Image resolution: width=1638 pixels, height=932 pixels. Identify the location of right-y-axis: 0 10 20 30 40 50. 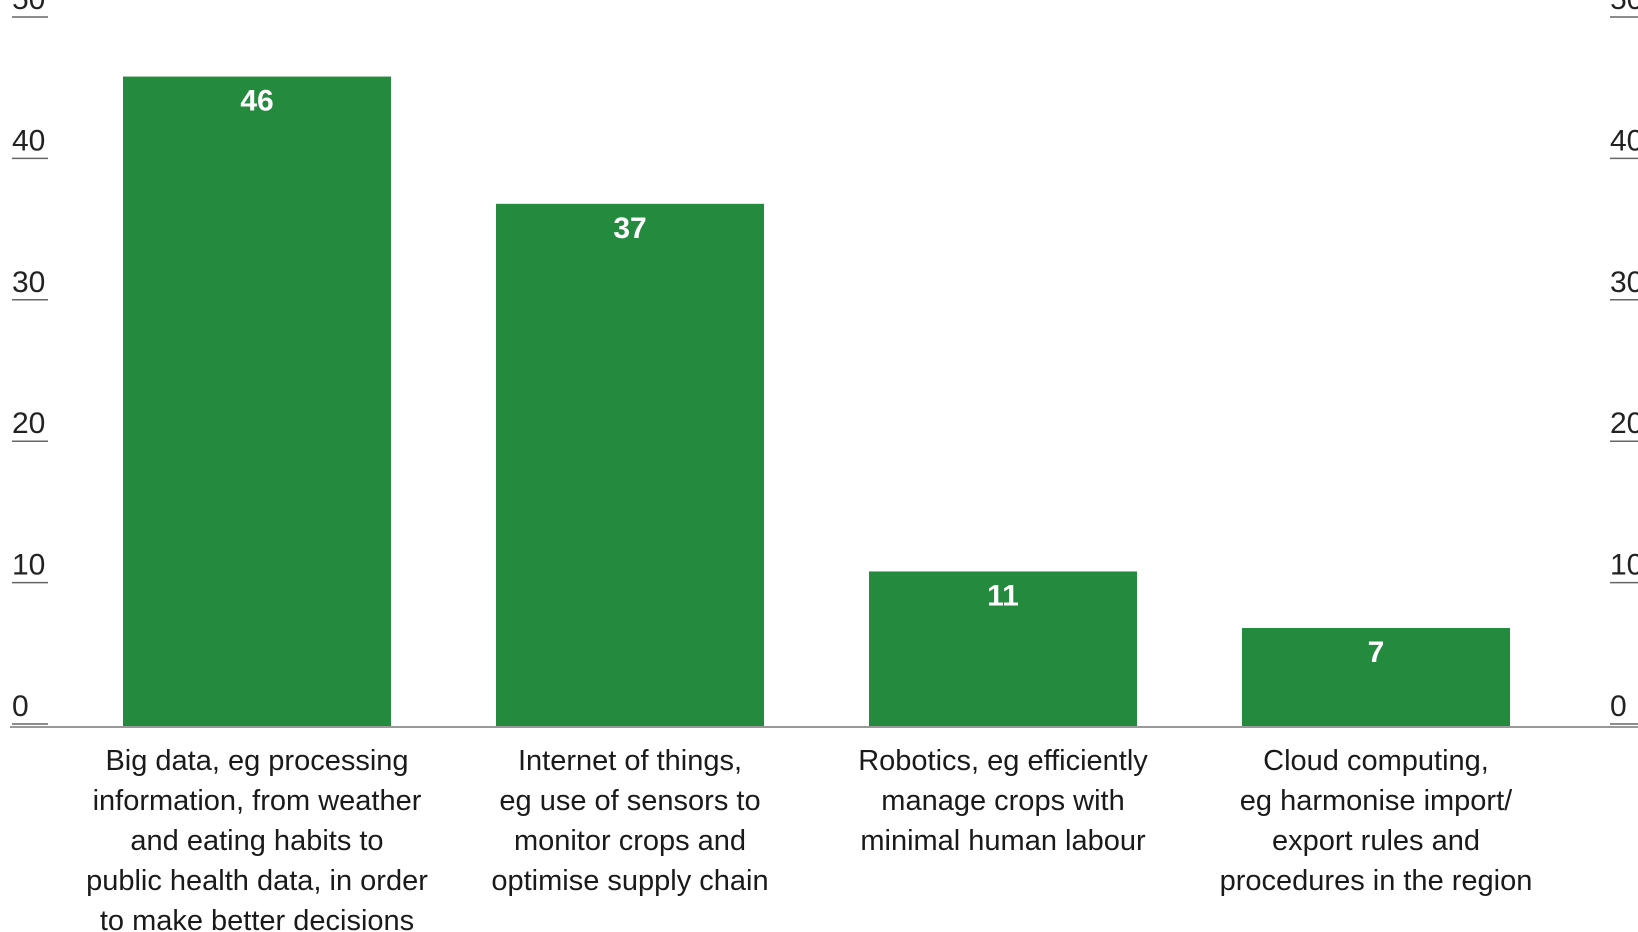
(1624, 362).